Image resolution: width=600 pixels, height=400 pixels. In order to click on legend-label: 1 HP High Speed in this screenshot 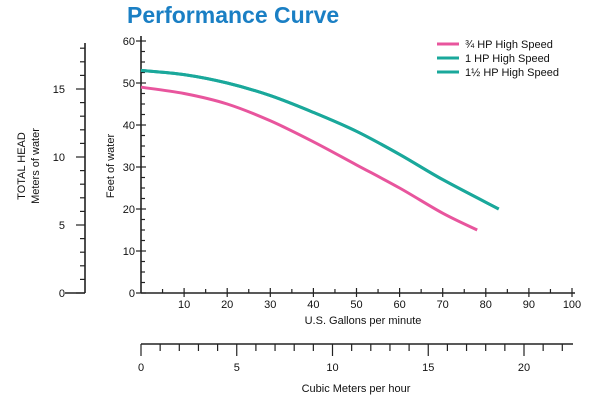, I will do `click(507, 59)`.